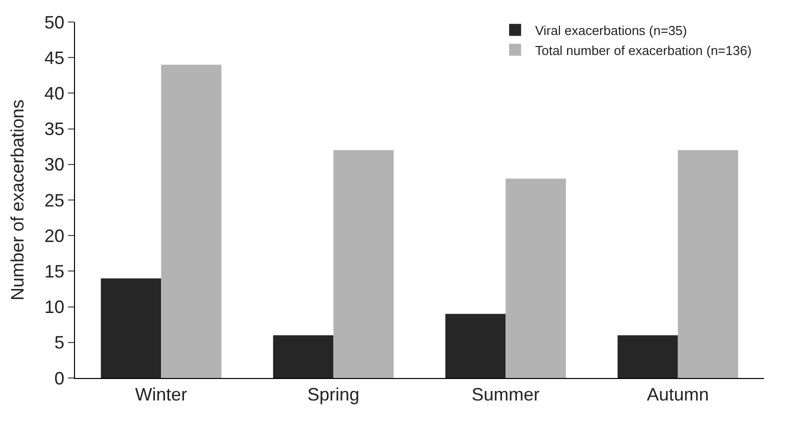 This screenshot has height=423, width=794. Describe the element at coordinates (54, 307) in the screenshot. I see `y-tick-label: 10` at that location.